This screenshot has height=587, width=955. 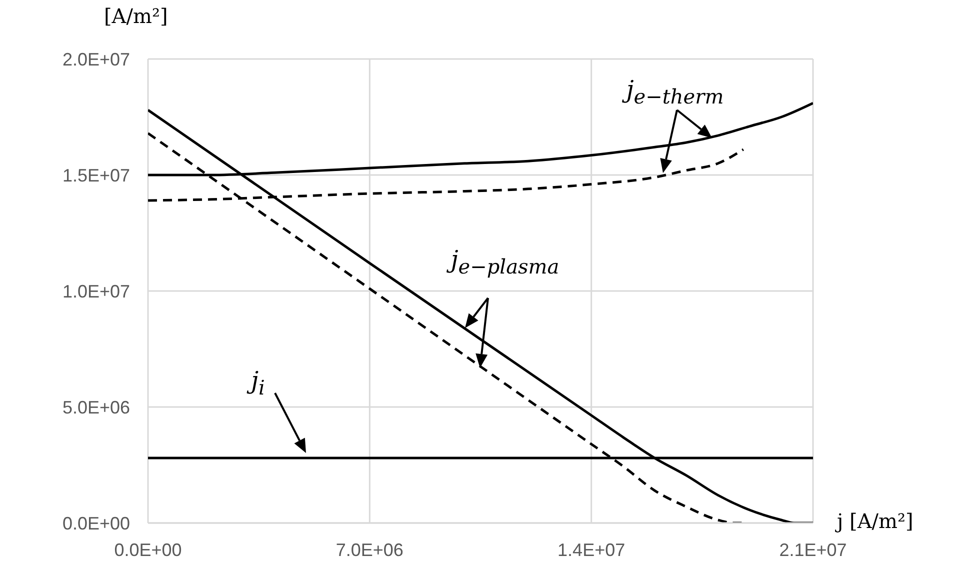 I want to click on x-axis-title: j [A/m²], so click(x=875, y=521).